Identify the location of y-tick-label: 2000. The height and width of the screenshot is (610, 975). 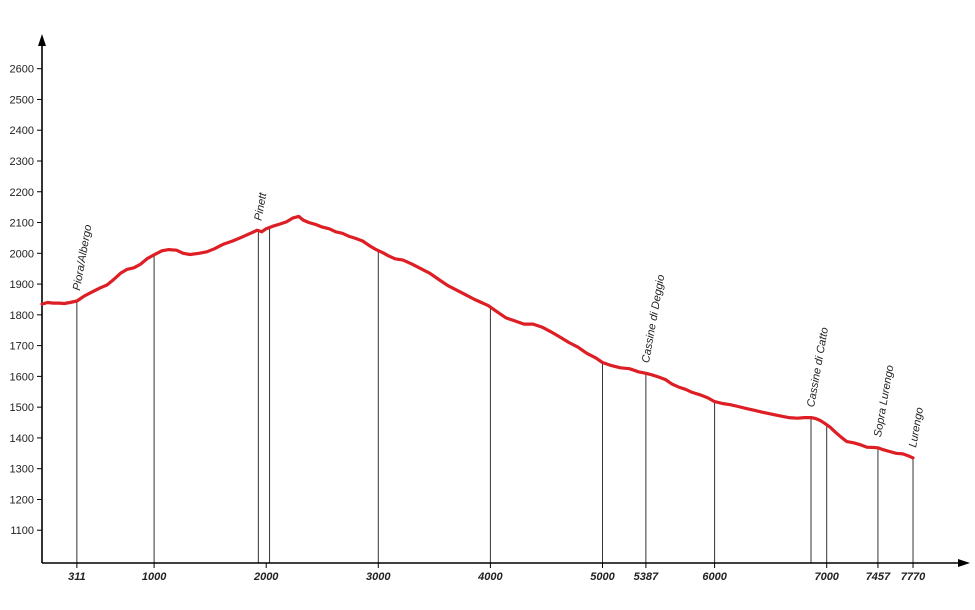
(22, 254).